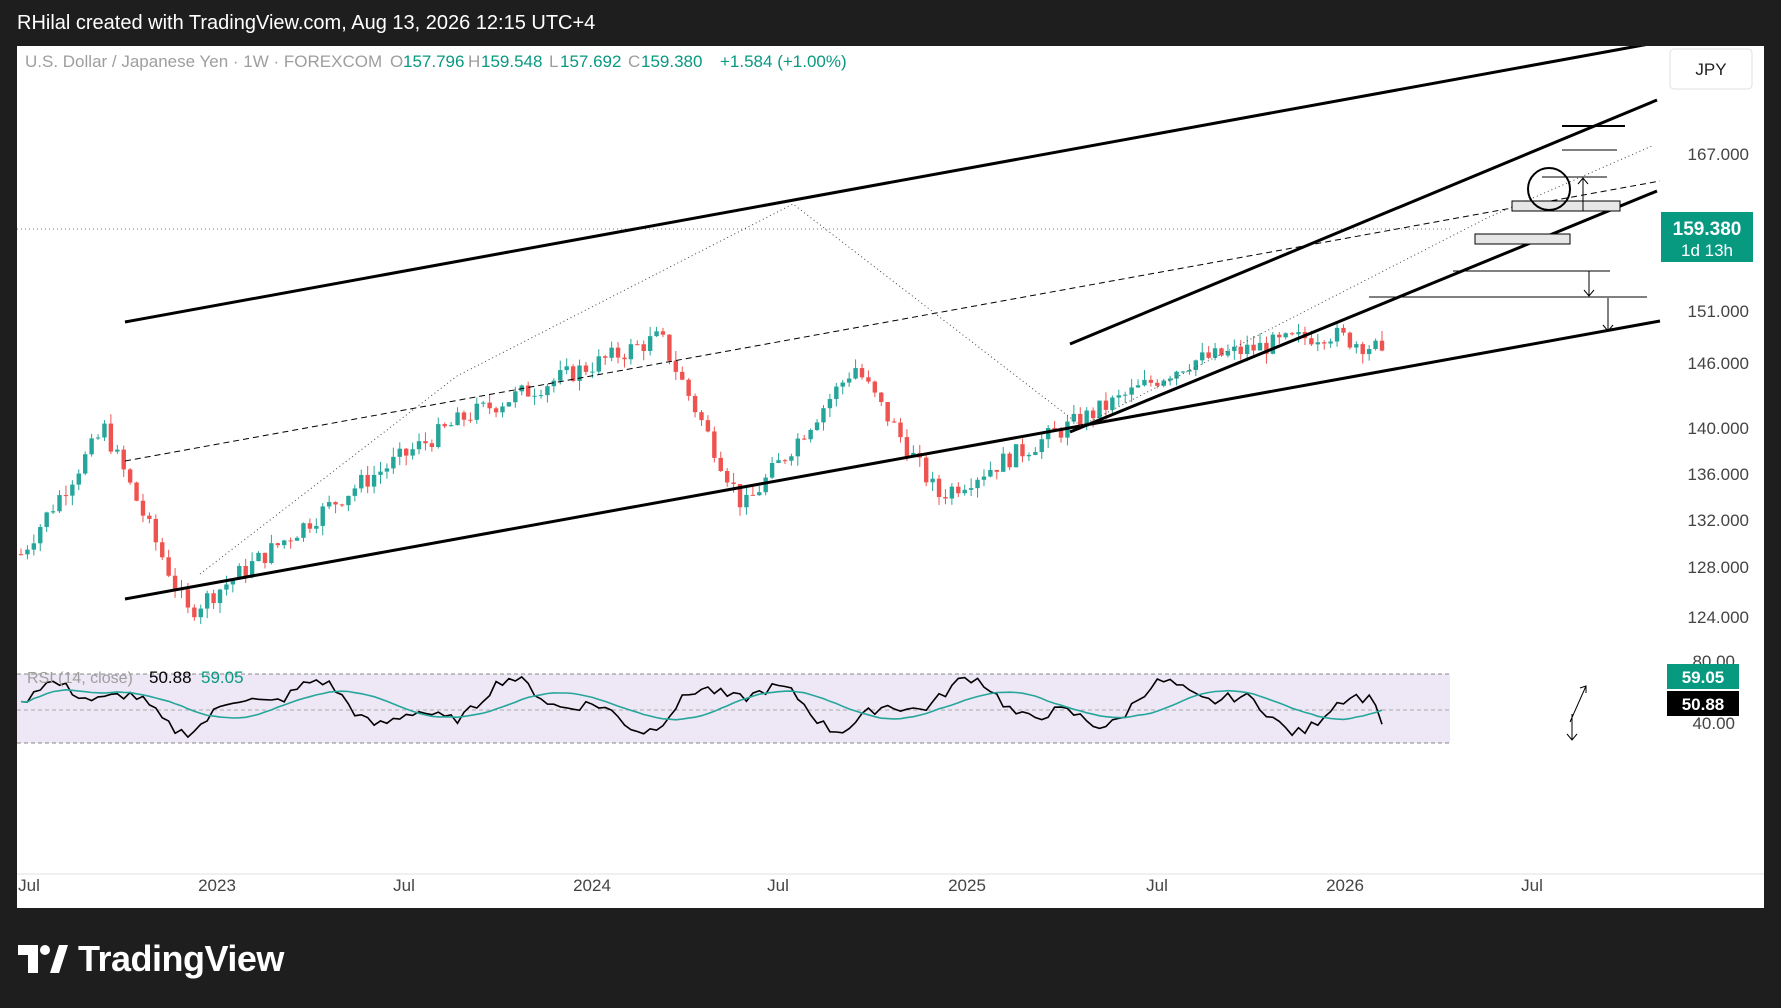 The height and width of the screenshot is (1008, 1781). What do you see at coordinates (1718, 363) in the screenshot?
I see `price-tick: 146.000` at bounding box center [1718, 363].